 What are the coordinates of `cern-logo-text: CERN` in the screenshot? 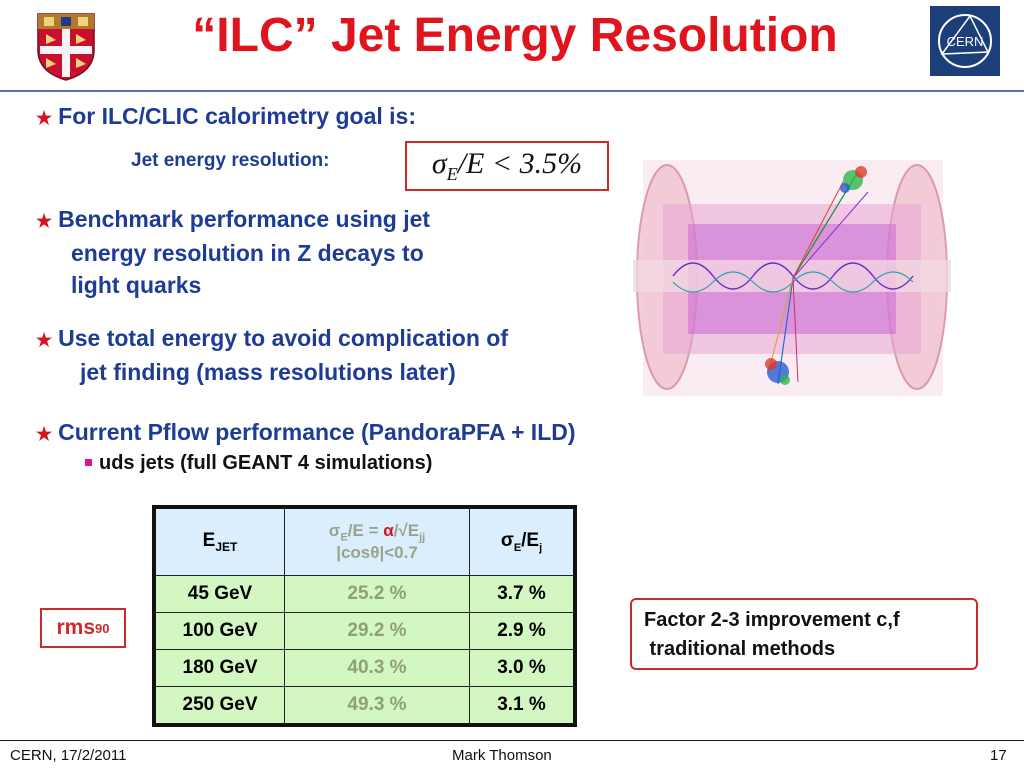 It's located at (965, 41).